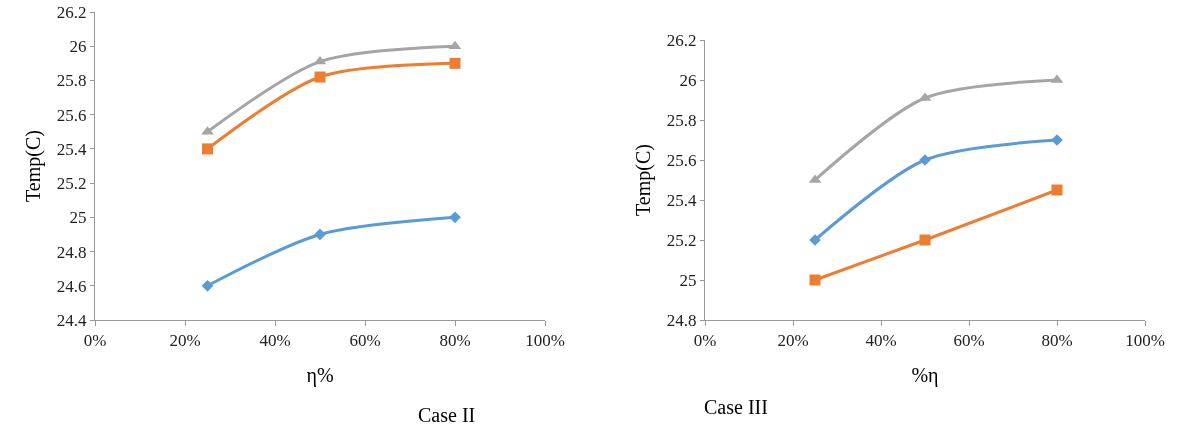 This screenshot has width=1185, height=434. What do you see at coordinates (72, 320) in the screenshot?
I see `y-tick-label: 24.4` at bounding box center [72, 320].